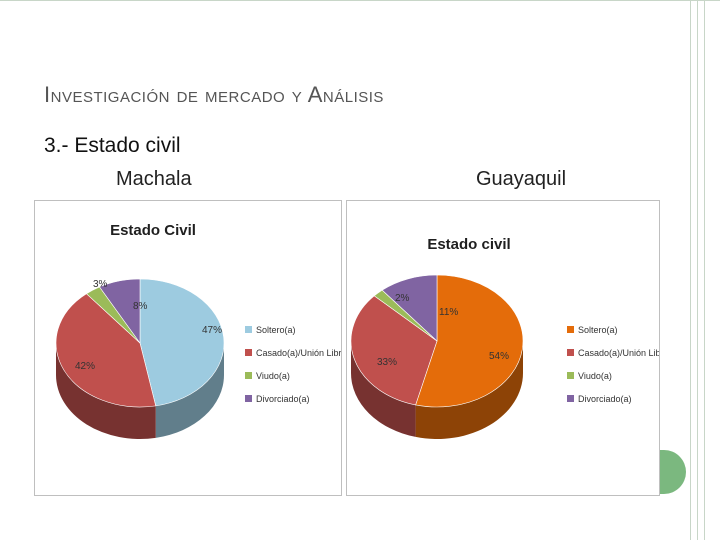  Describe the element at coordinates (672, 472) in the screenshot. I see `accent-shape` at that location.